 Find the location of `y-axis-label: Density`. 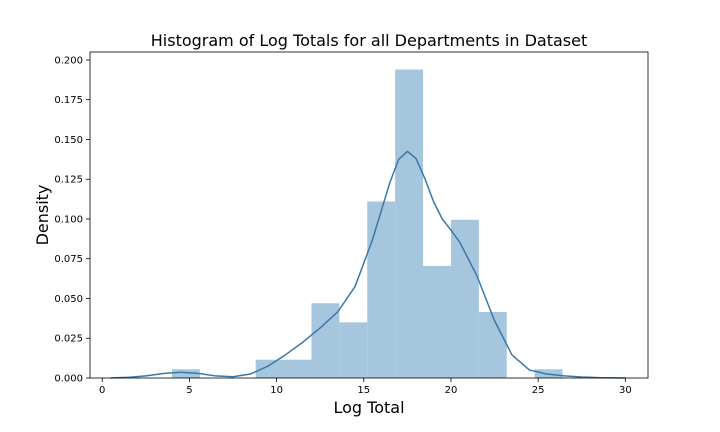

y-axis-label: Density is located at coordinates (42, 215).